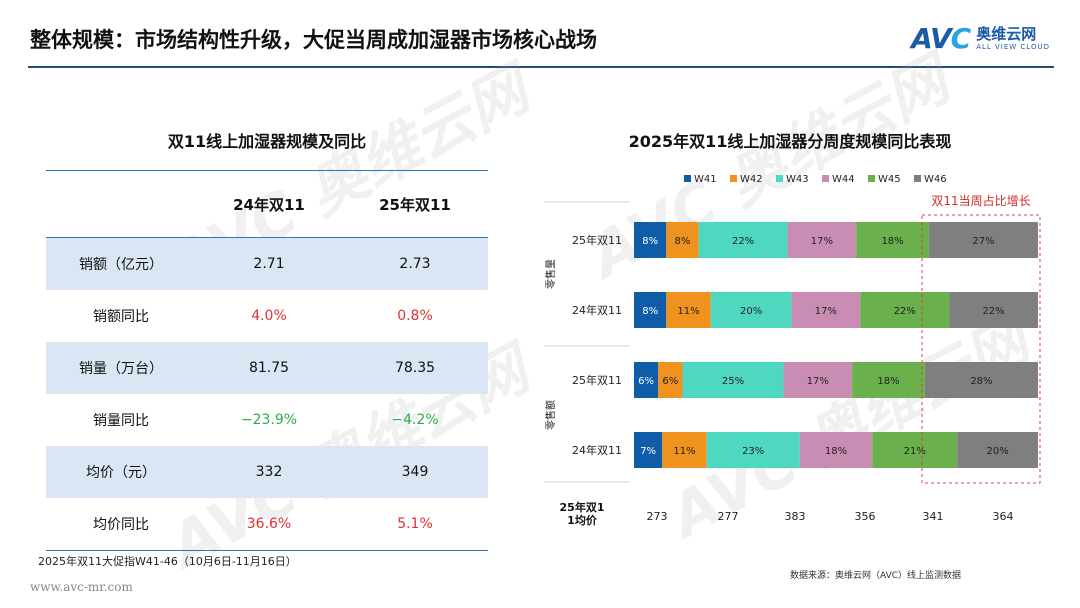 The width and height of the screenshot is (1080, 608). I want to click on table-title: 双11线上加湿器规模及同比, so click(267, 141).